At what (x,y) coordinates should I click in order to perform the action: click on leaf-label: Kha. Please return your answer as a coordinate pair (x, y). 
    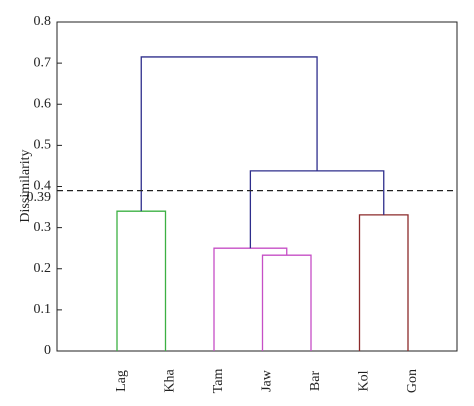
    Looking at the image, I should click on (170, 381).